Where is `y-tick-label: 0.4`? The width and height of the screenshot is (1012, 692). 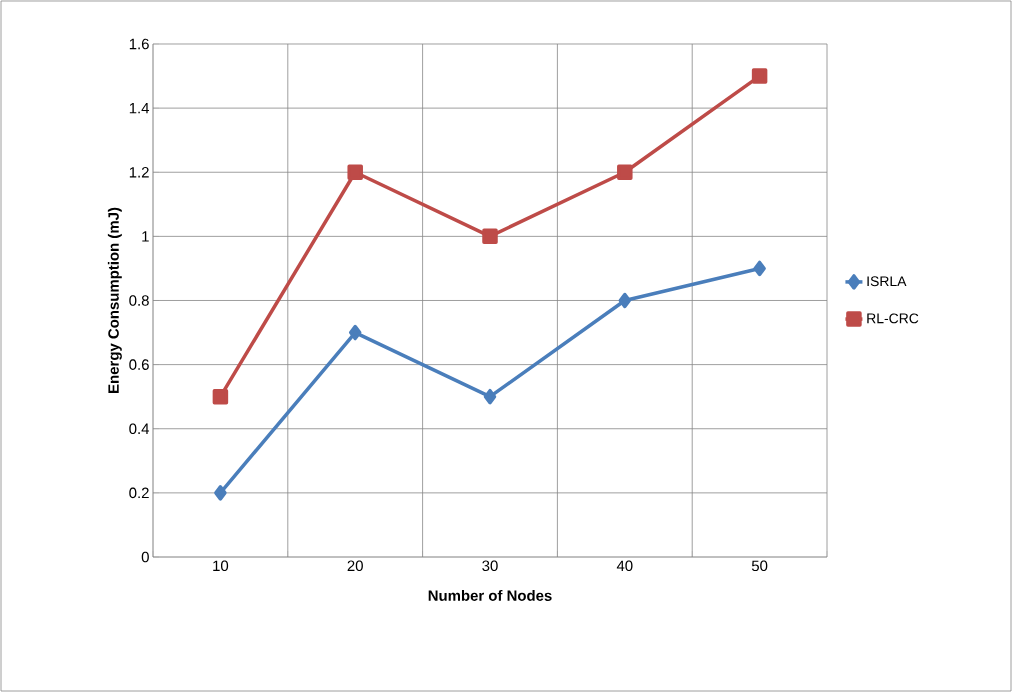 y-tick-label: 0.4 is located at coordinates (139, 429).